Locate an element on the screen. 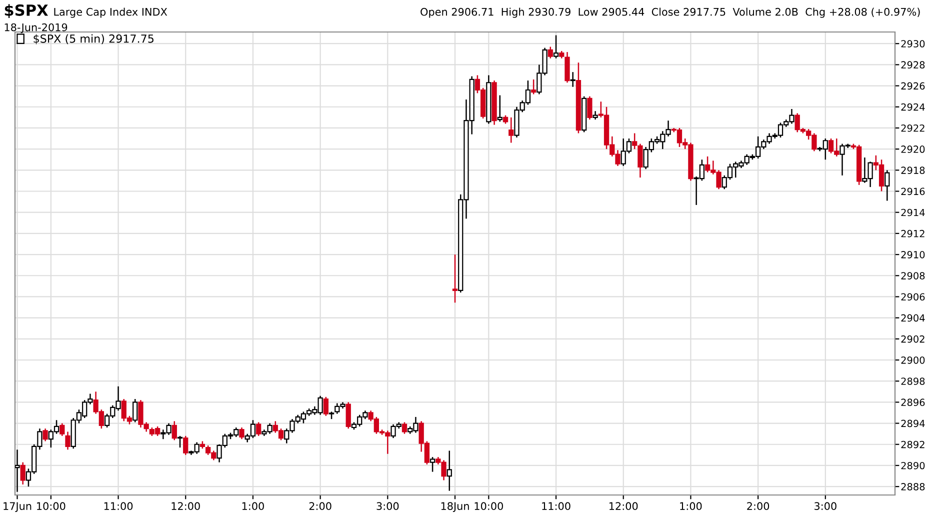 Image resolution: width=930 pixels, height=515 pixels. y-tick-label: 2924 is located at coordinates (913, 107).